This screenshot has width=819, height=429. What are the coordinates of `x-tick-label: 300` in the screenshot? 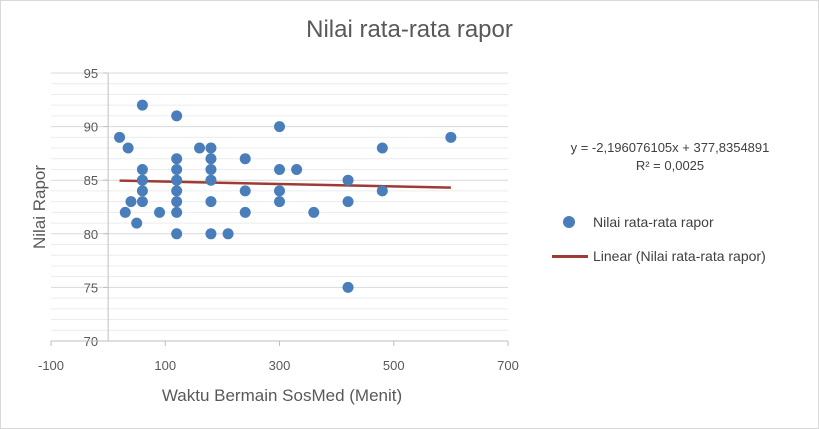 It's located at (280, 365).